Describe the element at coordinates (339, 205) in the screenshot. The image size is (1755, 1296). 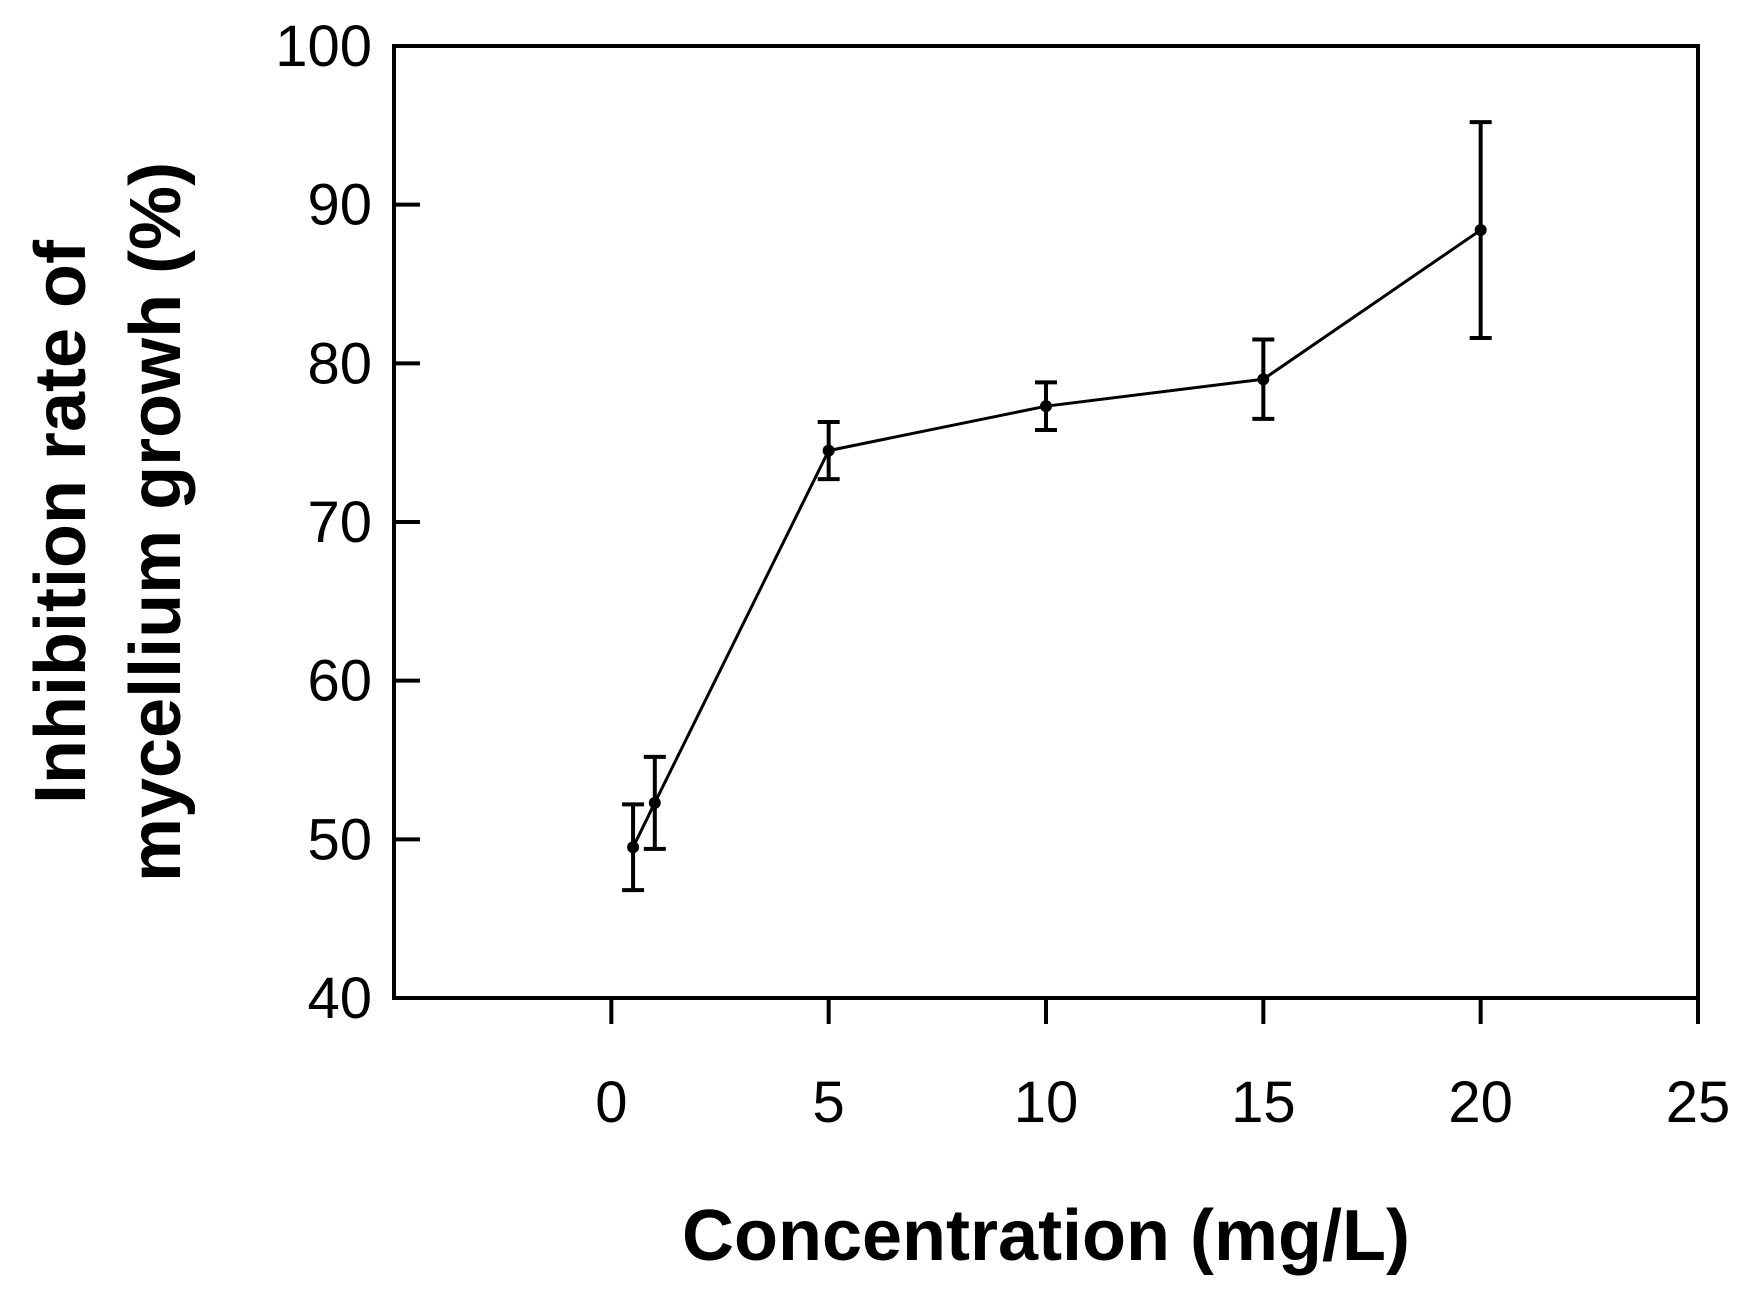
I see `y-tick-label: 90` at that location.